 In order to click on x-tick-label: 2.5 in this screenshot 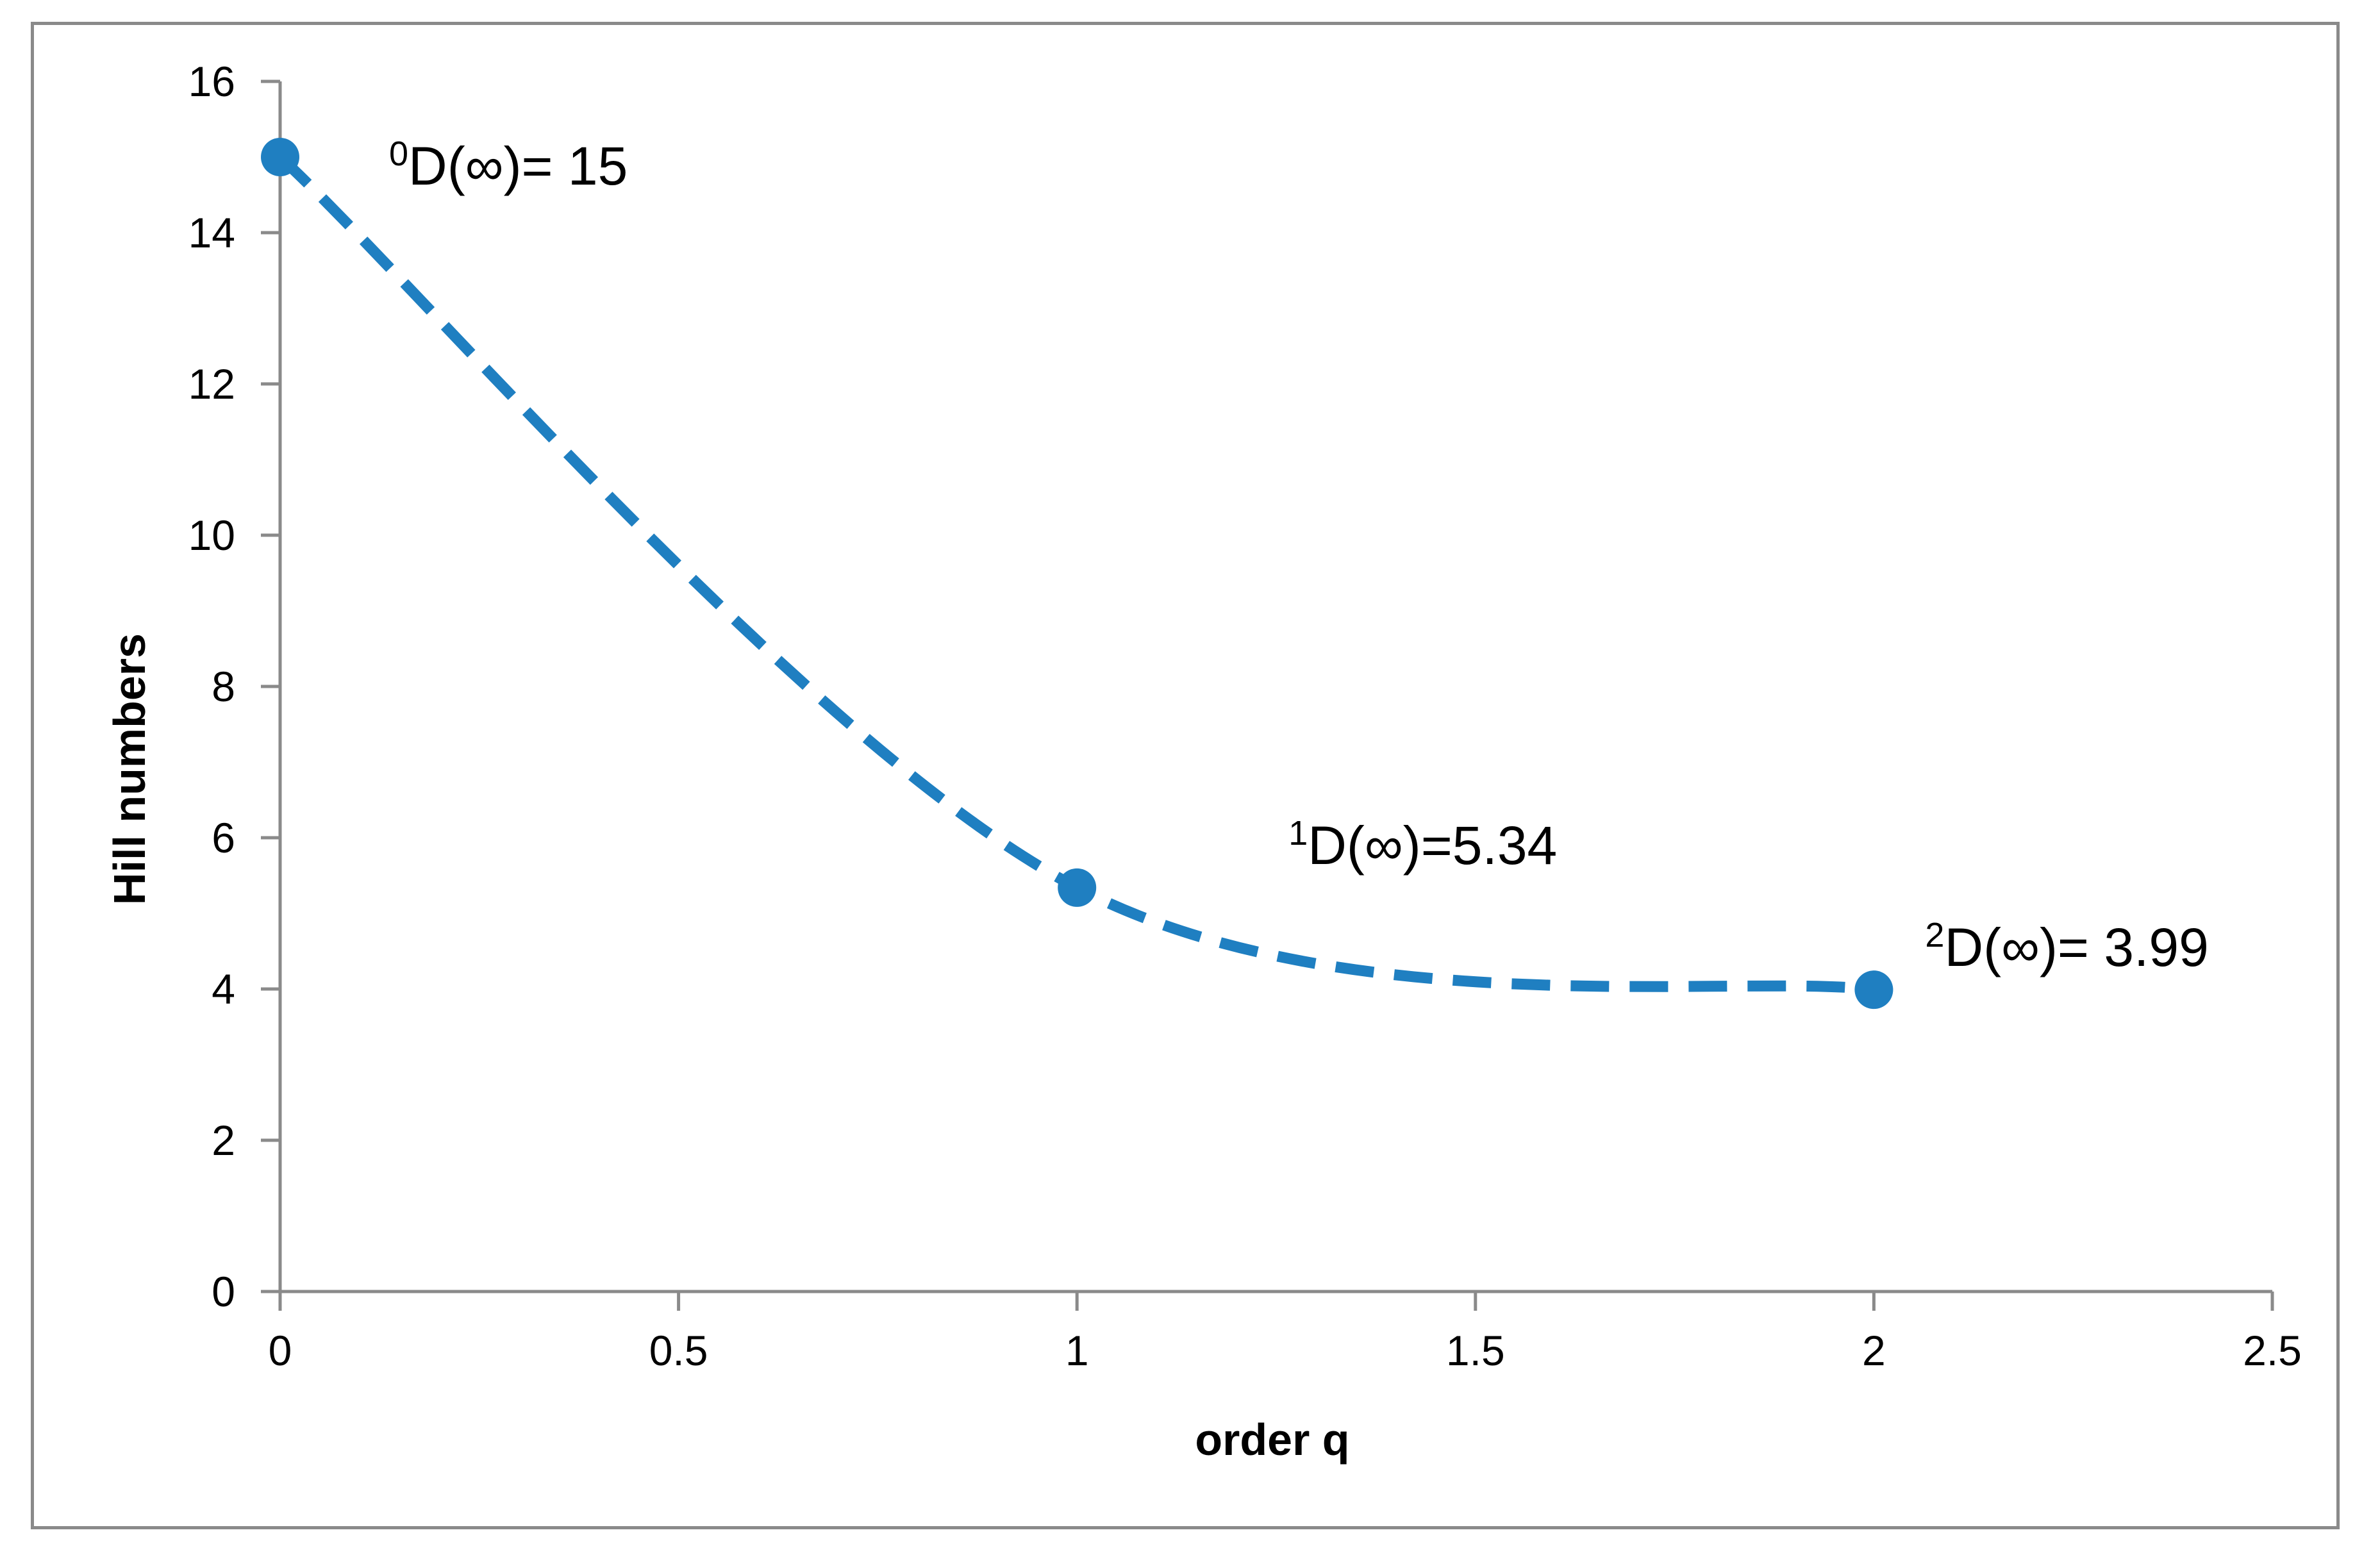, I will do `click(2273, 1350)`.